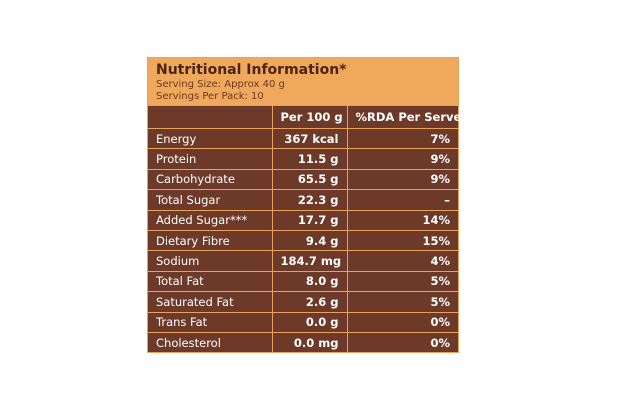 The height and width of the screenshot is (400, 620). I want to click on nutrient-value: 11.5 g, so click(309, 159).